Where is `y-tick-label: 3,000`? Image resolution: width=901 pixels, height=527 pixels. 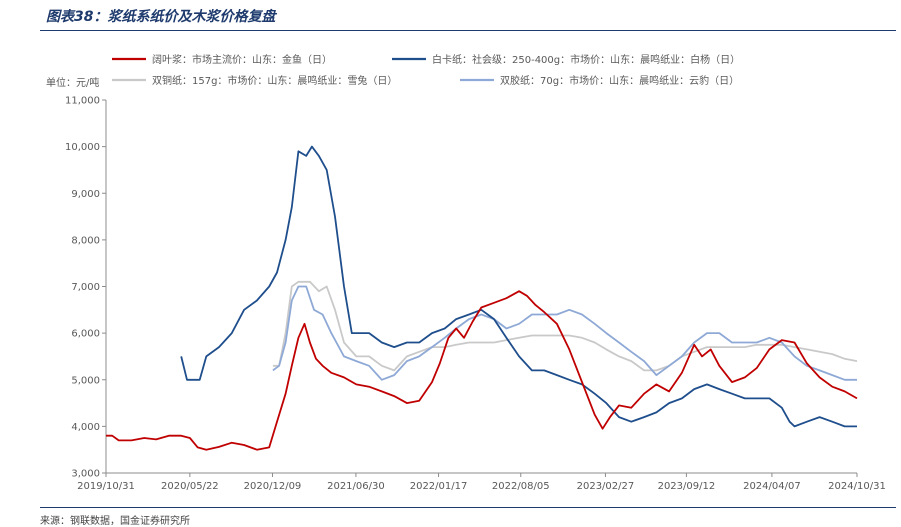
y-tick-label: 3,000 is located at coordinates (85, 474).